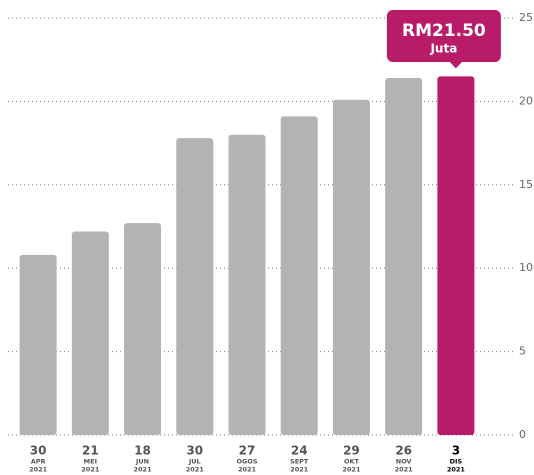 The width and height of the screenshot is (534, 475). What do you see at coordinates (522, 351) in the screenshot?
I see `y-tick-label: 5` at bounding box center [522, 351].